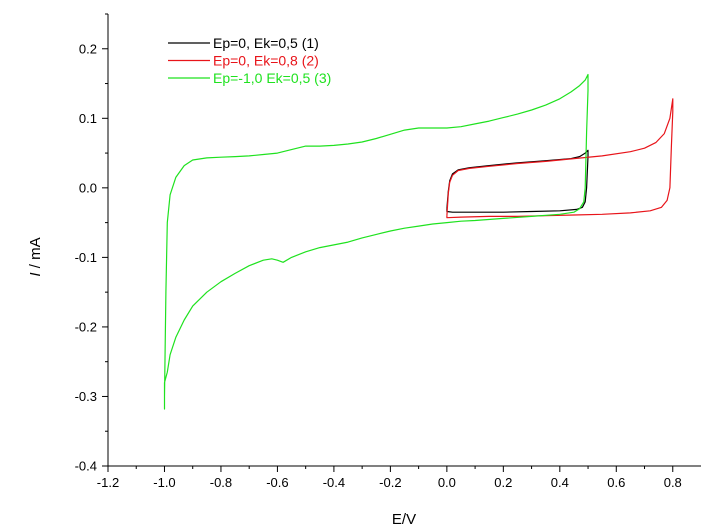  Describe the element at coordinates (88, 187) in the screenshot. I see `y-tick-label: 0.0` at that location.